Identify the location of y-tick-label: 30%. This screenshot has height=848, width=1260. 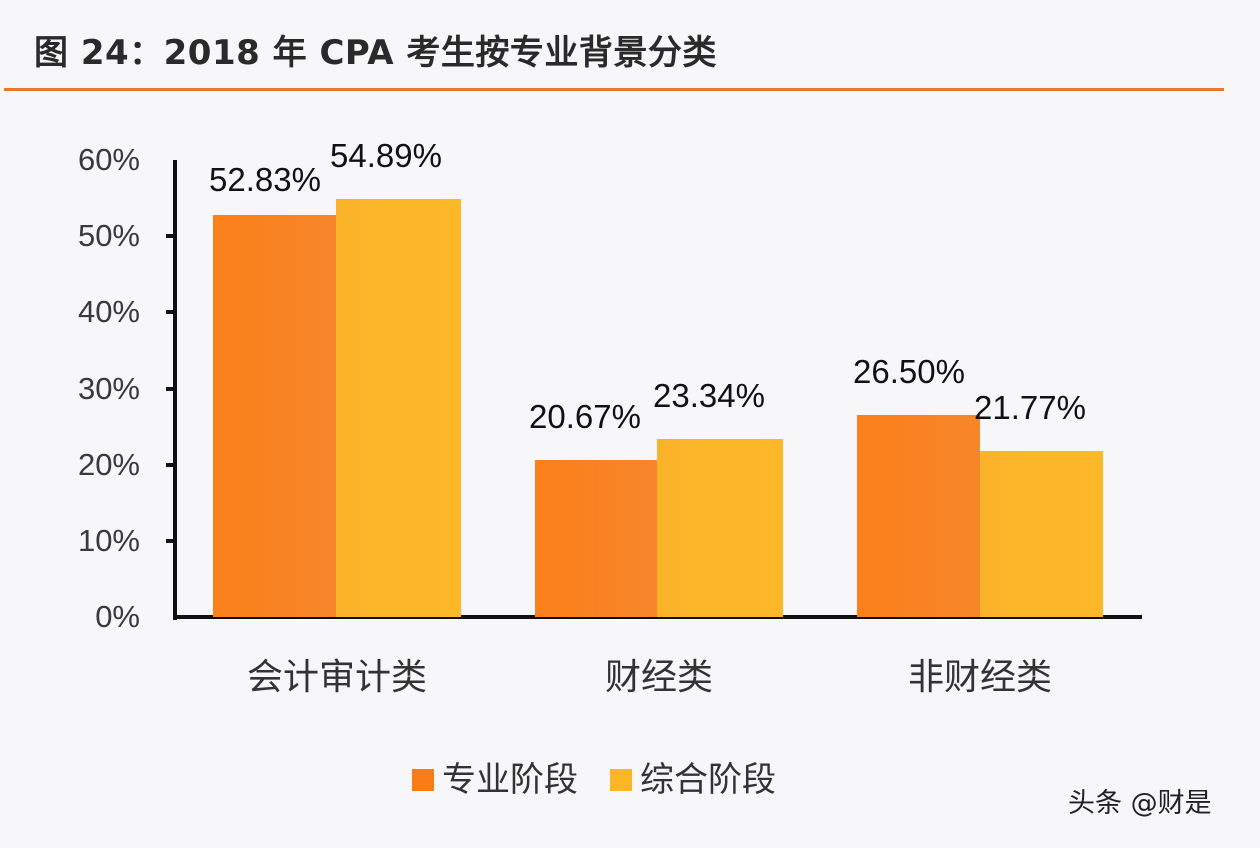
(108, 388).